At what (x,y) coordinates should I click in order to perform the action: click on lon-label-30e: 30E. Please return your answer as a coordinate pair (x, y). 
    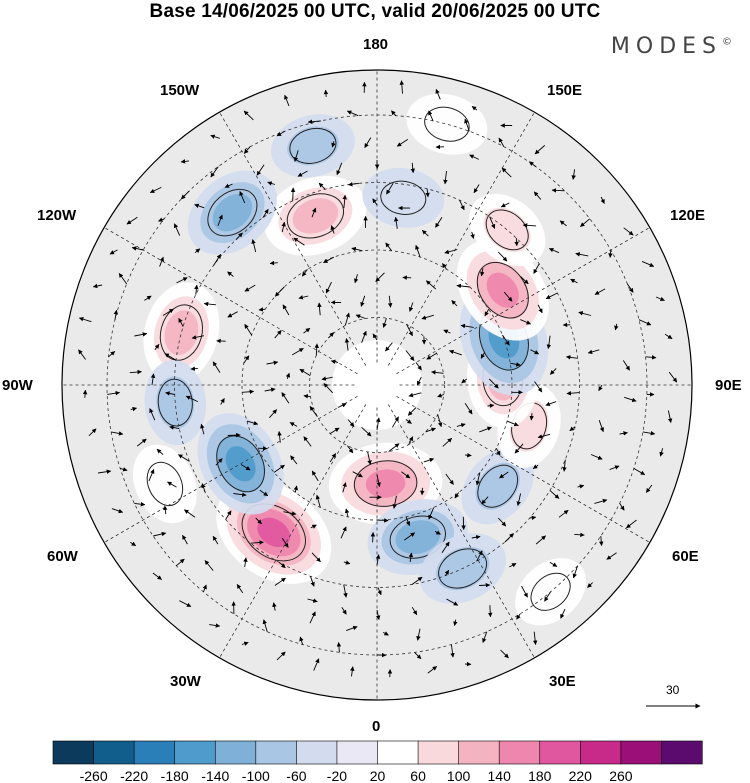
    Looking at the image, I should click on (562, 681).